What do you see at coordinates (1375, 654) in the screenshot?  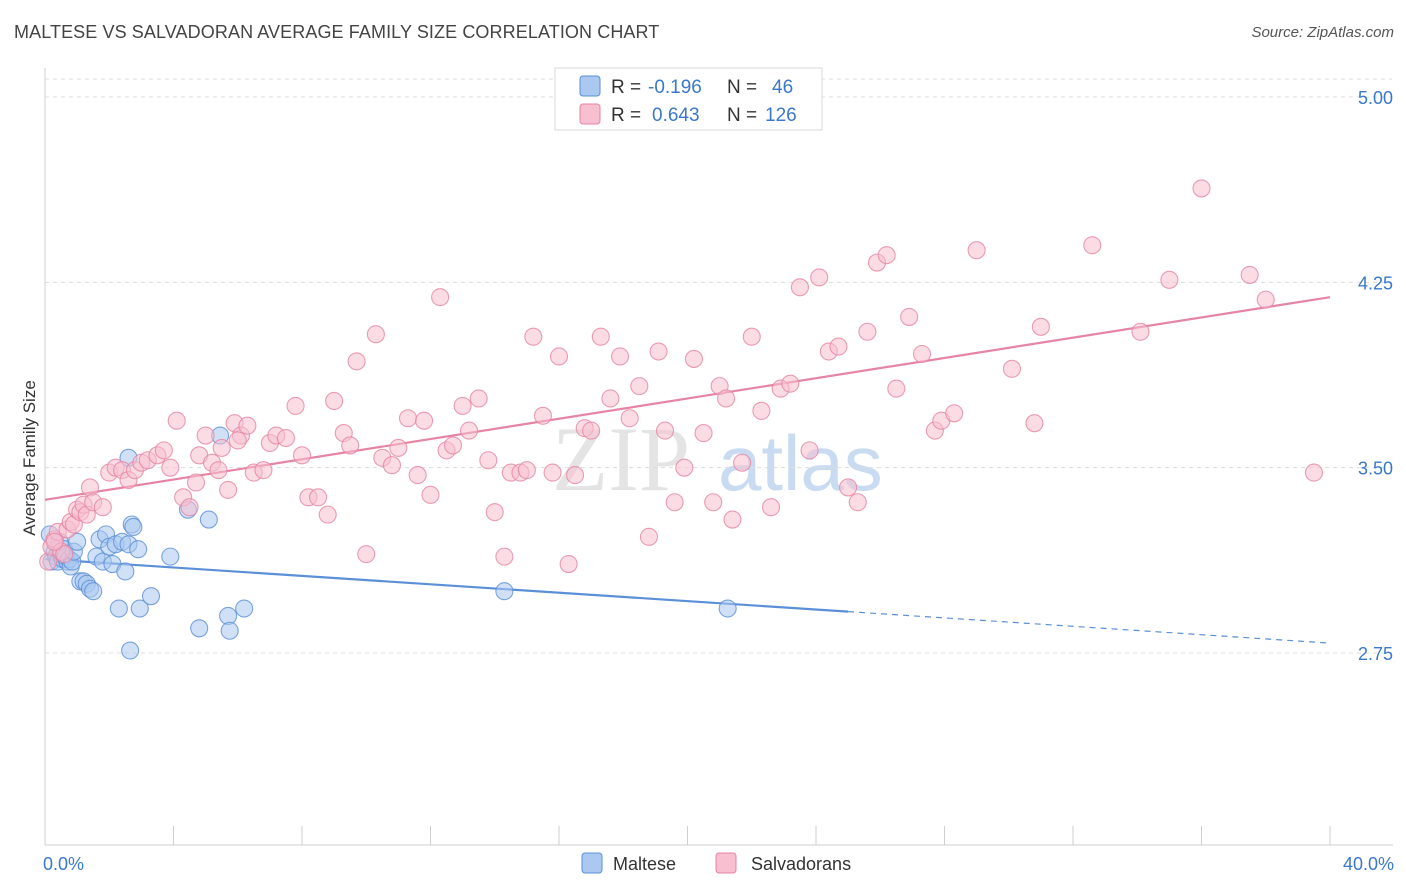 I see `y-tick-label: 2.75` at bounding box center [1375, 654].